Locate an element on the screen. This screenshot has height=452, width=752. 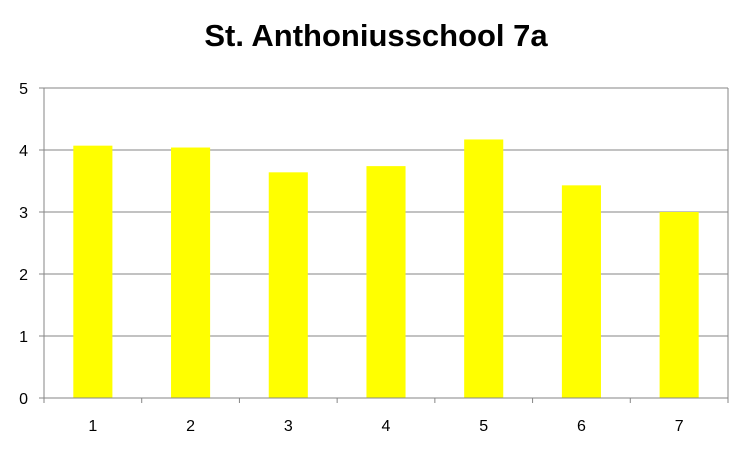
x-tick-label: 5 is located at coordinates (483, 426).